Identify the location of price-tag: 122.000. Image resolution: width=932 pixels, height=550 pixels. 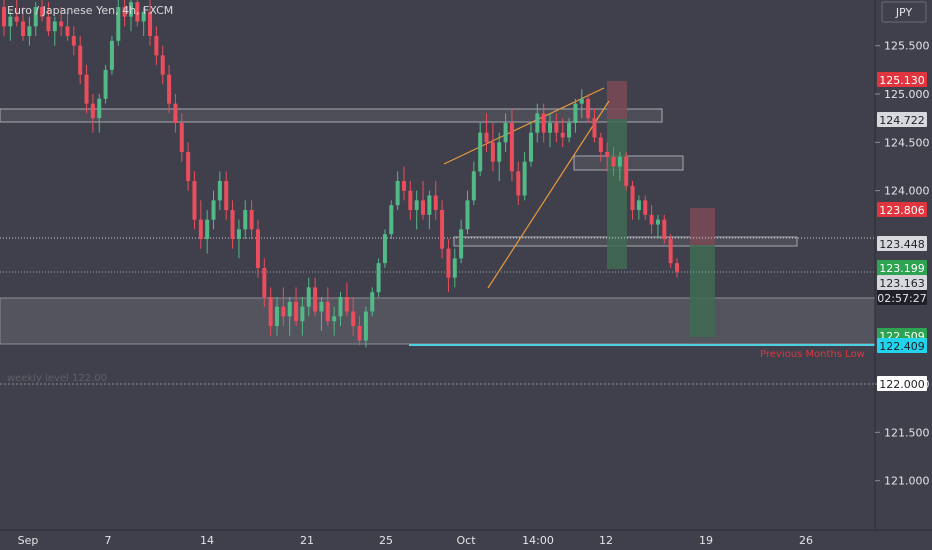
(902, 384).